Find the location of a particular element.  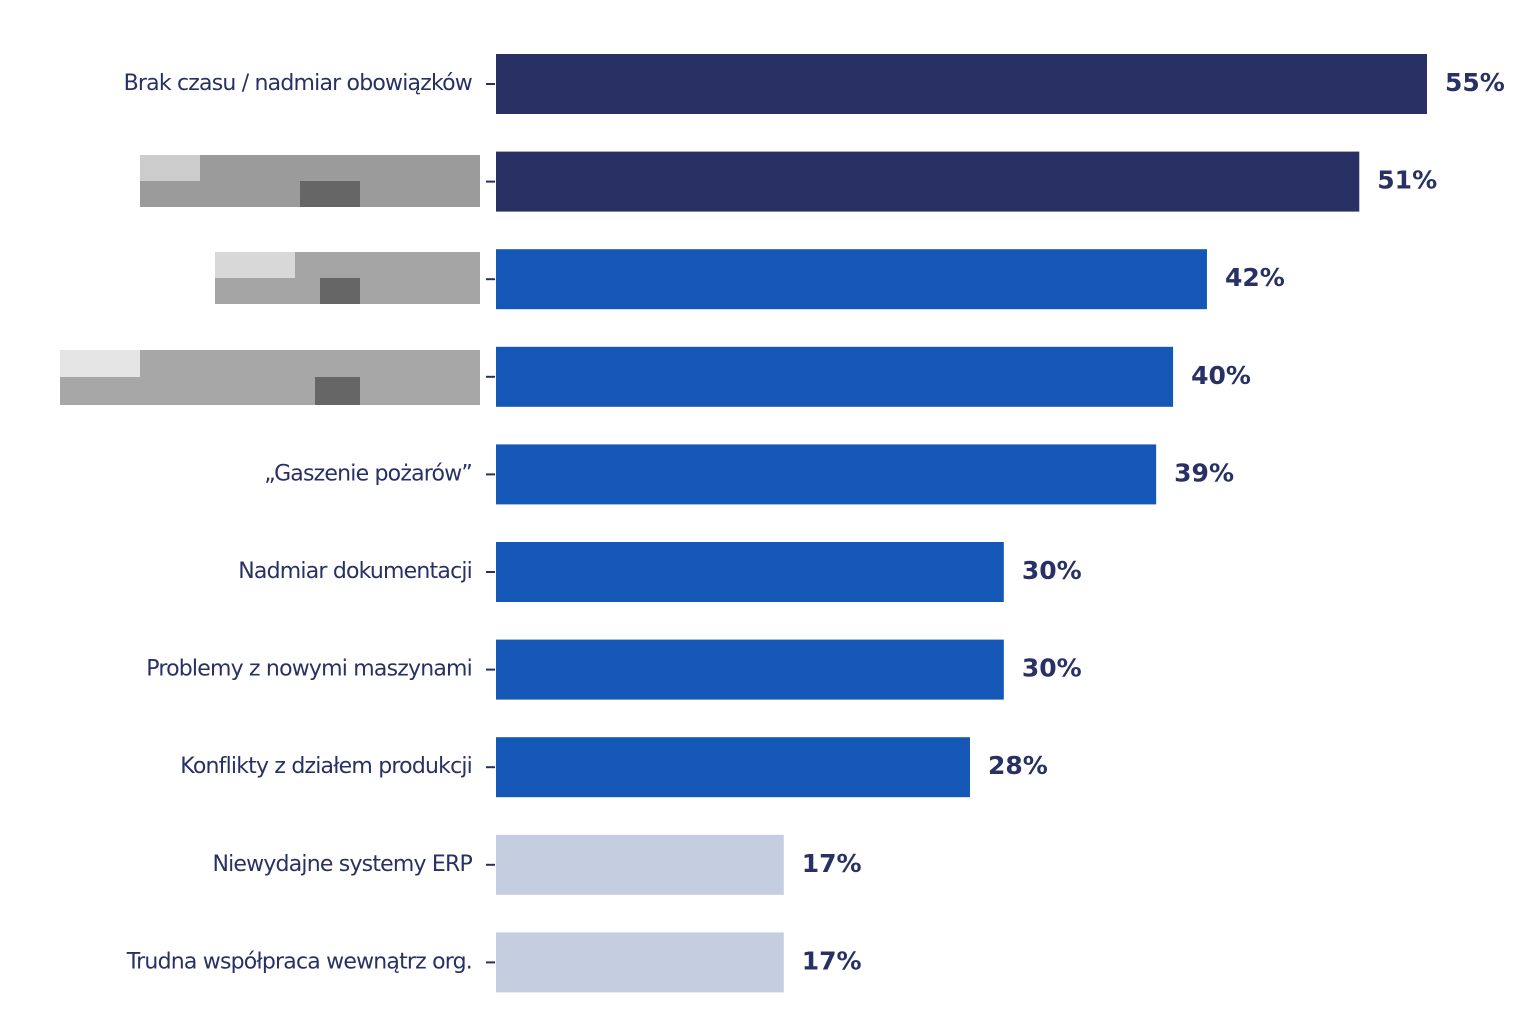

value-label: 42% is located at coordinates (1255, 277).